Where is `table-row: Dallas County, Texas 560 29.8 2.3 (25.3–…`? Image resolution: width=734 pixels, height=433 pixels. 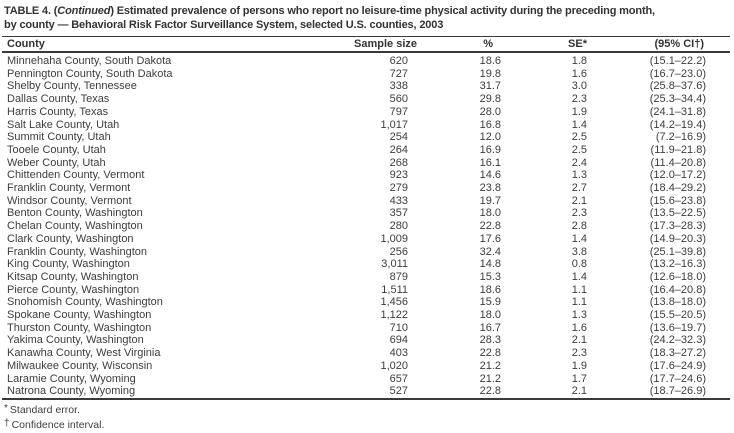
table-row: Dallas County, Texas 560 29.8 2.3 (25.3–… is located at coordinates (366, 99).